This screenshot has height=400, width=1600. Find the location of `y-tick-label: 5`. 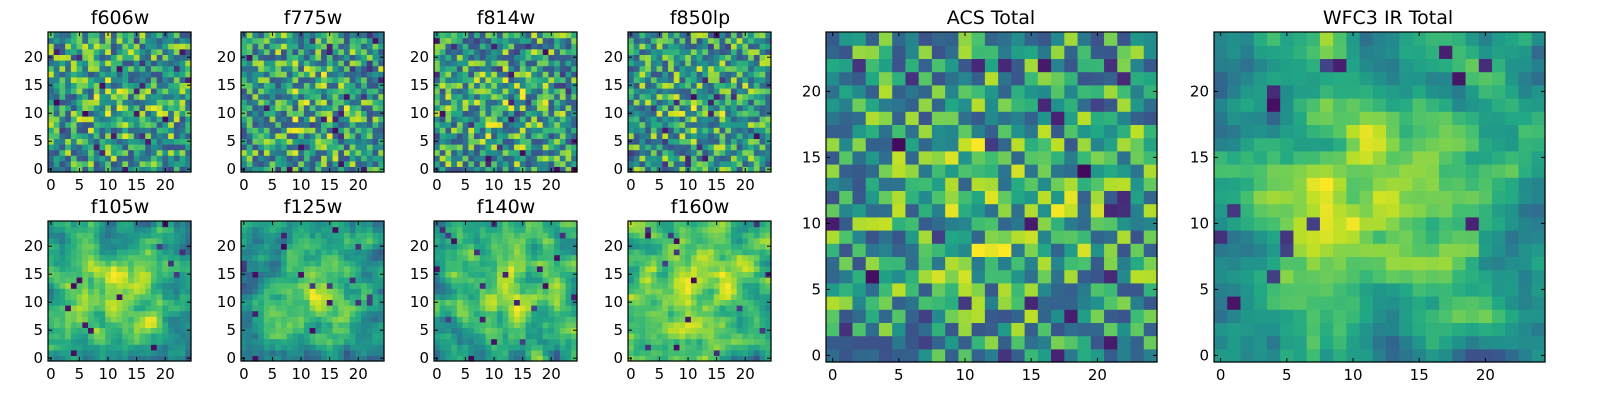

y-tick-label: 5 is located at coordinates (424, 141).